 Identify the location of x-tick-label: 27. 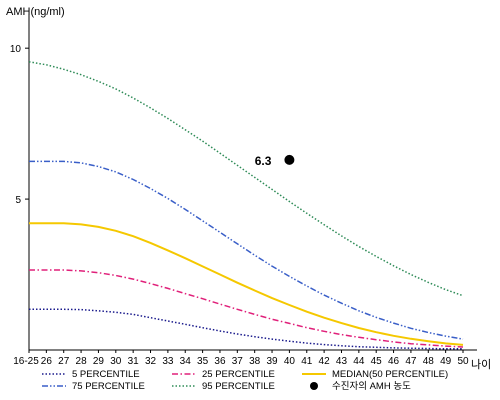
(64, 361).